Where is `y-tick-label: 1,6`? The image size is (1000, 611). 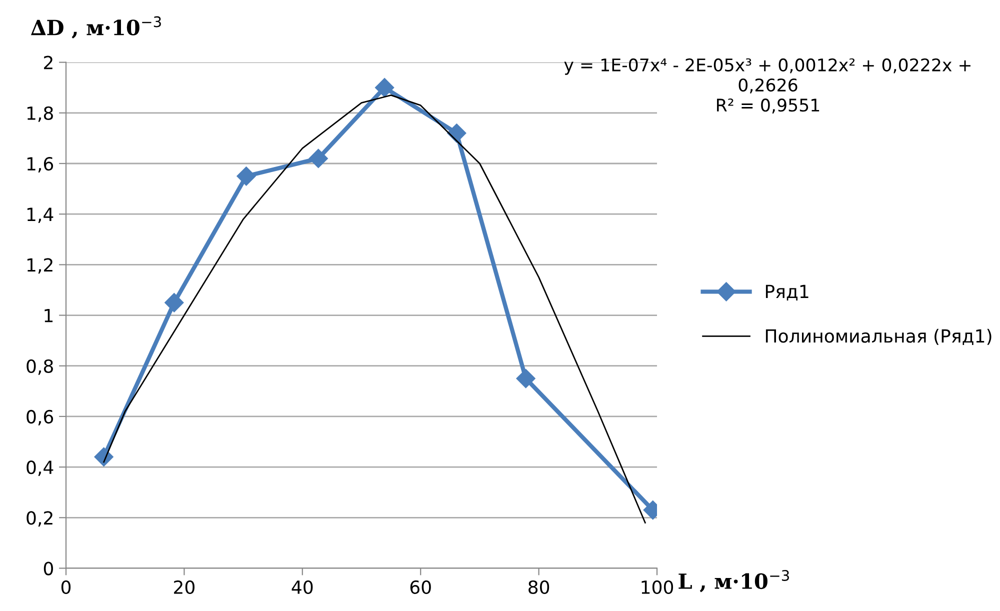 y-tick-label: 1,6 is located at coordinates (40, 164).